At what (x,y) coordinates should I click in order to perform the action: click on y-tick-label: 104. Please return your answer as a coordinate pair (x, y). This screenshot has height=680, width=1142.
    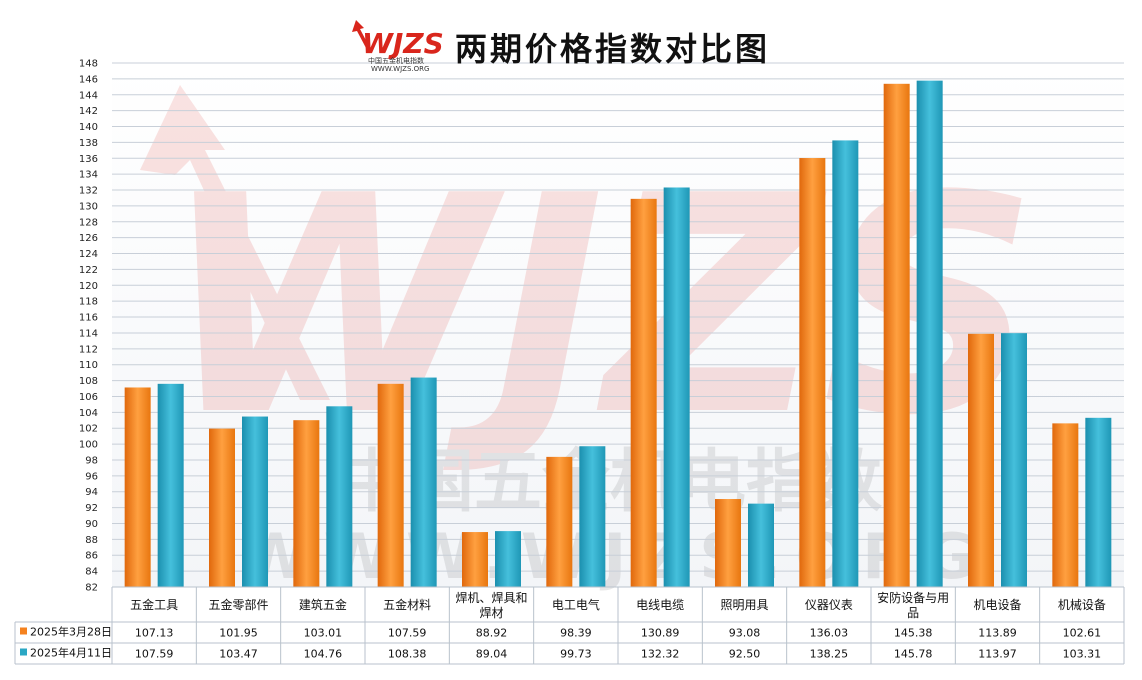
    Looking at the image, I should click on (88, 413).